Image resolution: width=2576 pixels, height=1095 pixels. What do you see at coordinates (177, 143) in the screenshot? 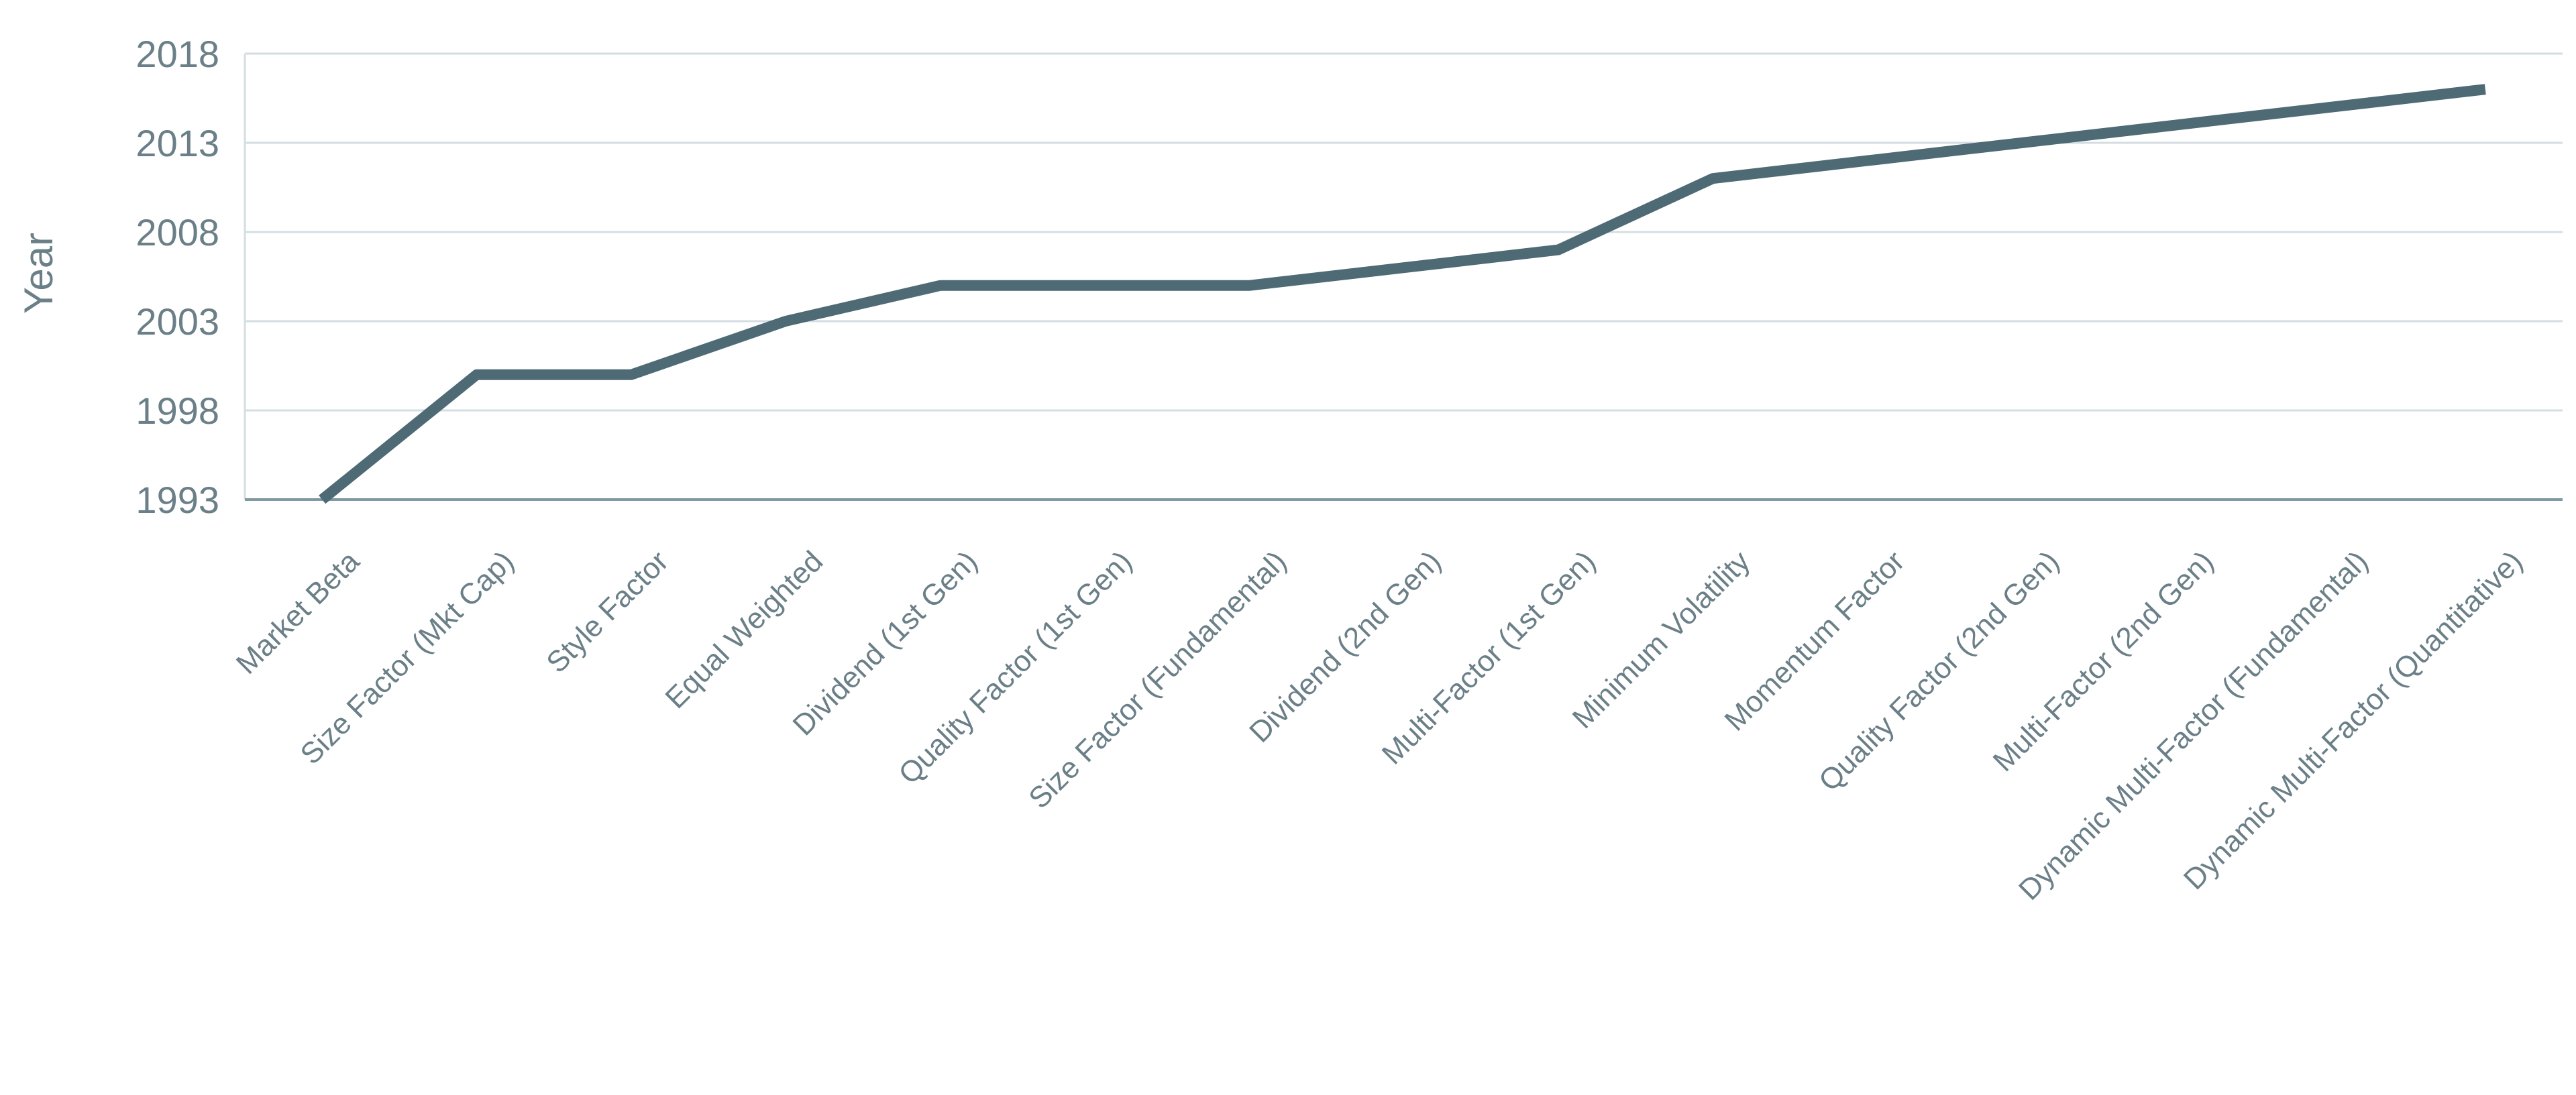
I see `y-tick-label: 2013` at bounding box center [177, 143].